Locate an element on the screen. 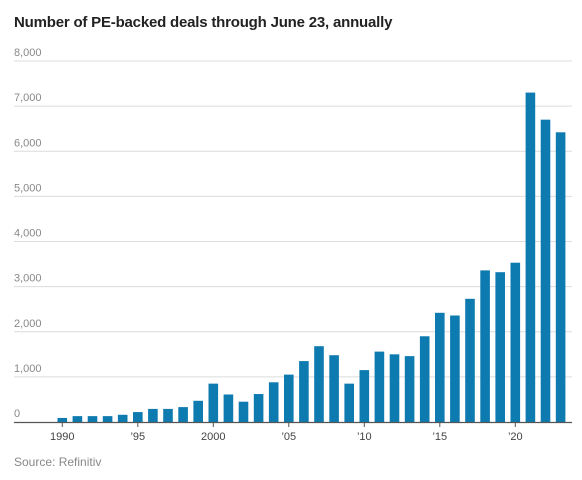 Image resolution: width=582 pixels, height=480 pixels. bar-2014 is located at coordinates (424, 379).